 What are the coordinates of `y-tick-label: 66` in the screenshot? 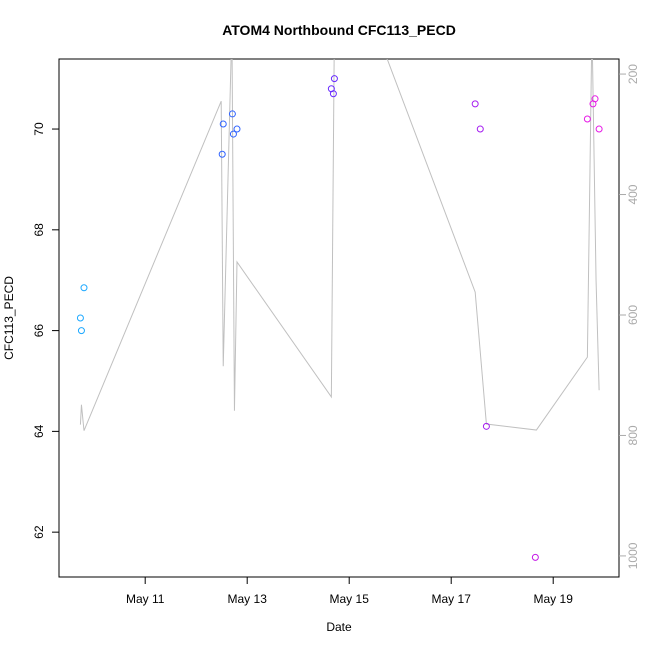 It's located at (39, 331).